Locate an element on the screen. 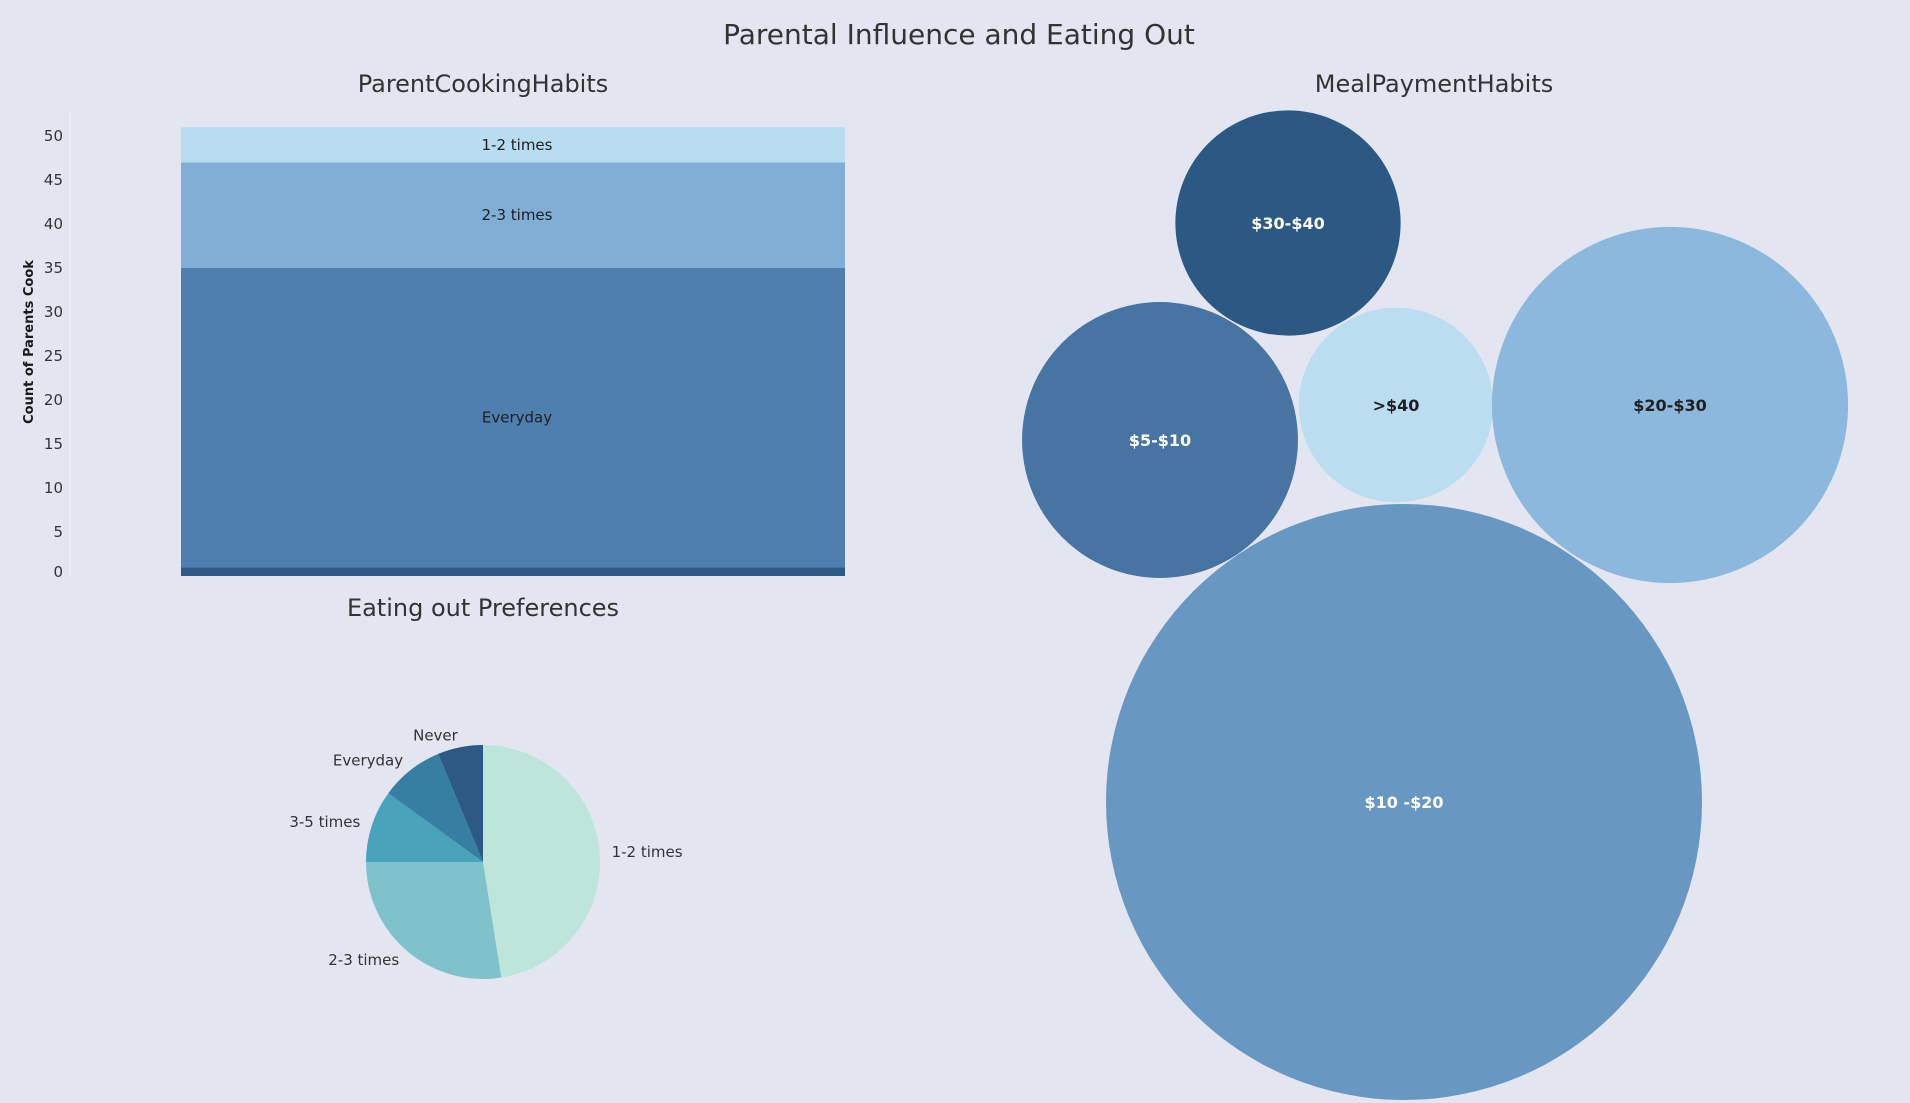  bar-segment-everyday is located at coordinates (513, 418).